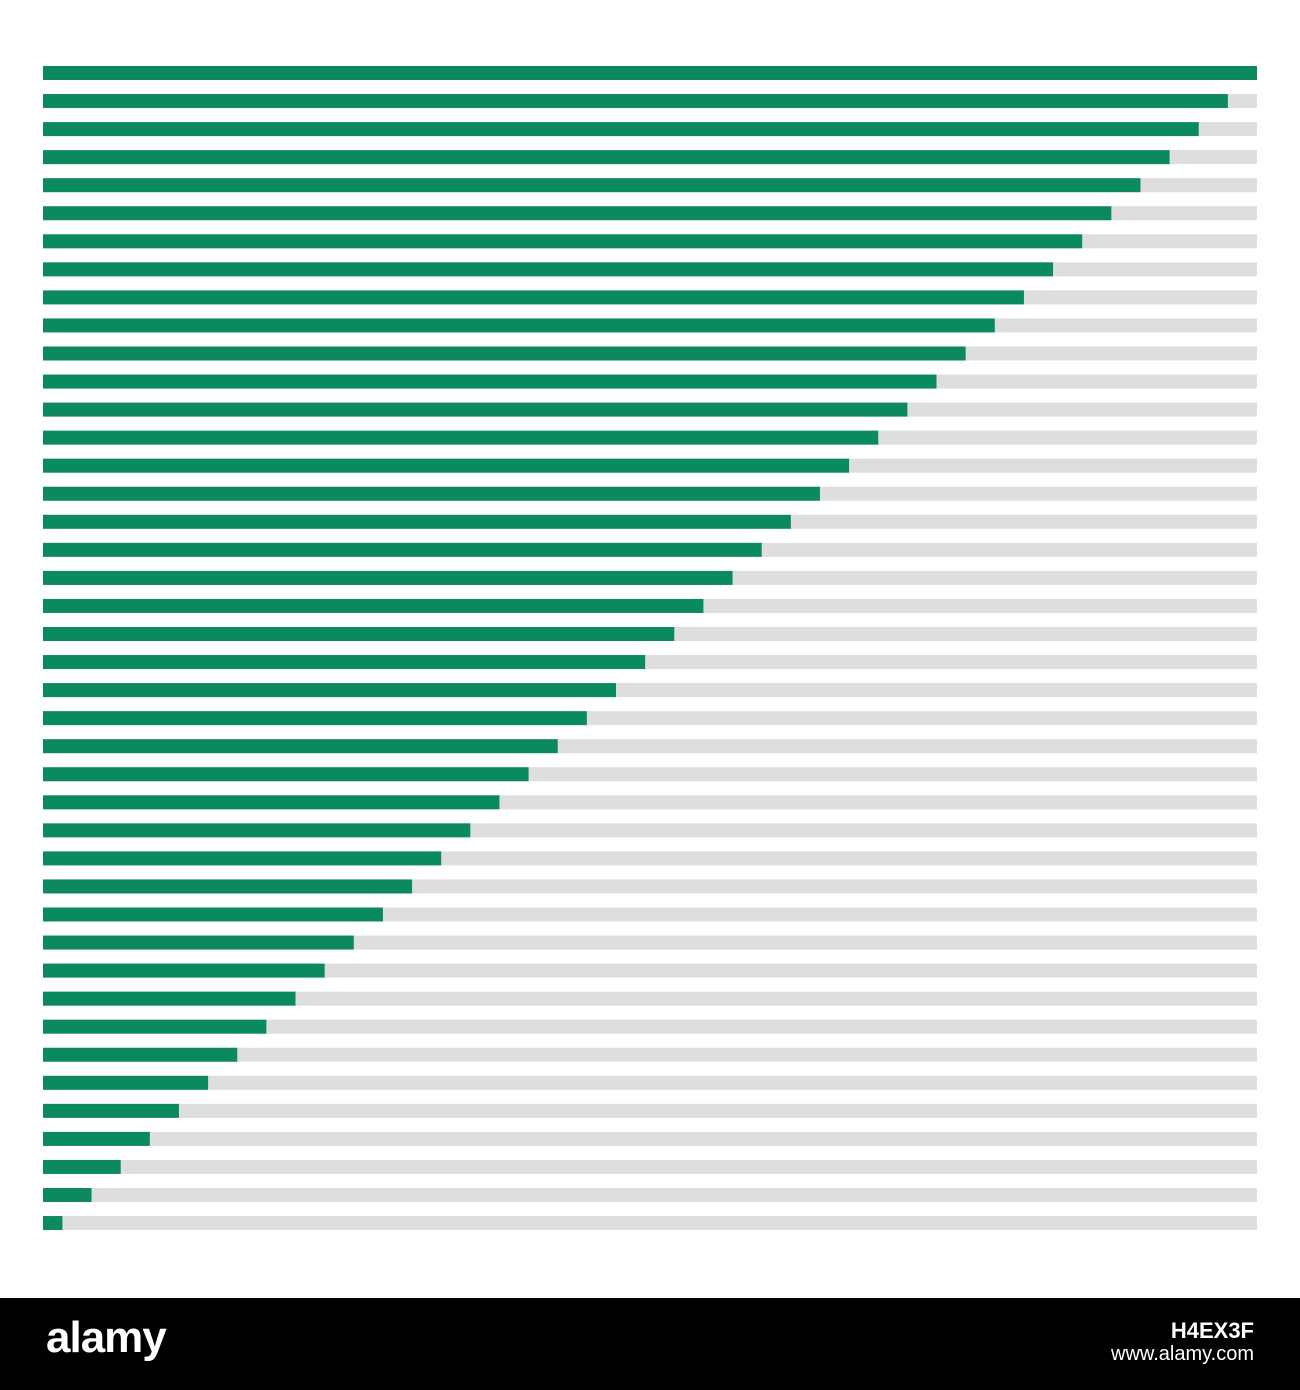 Image resolution: width=1300 pixels, height=1390 pixels. What do you see at coordinates (1212, 1330) in the screenshot?
I see `image-id: H4EX3F` at bounding box center [1212, 1330].